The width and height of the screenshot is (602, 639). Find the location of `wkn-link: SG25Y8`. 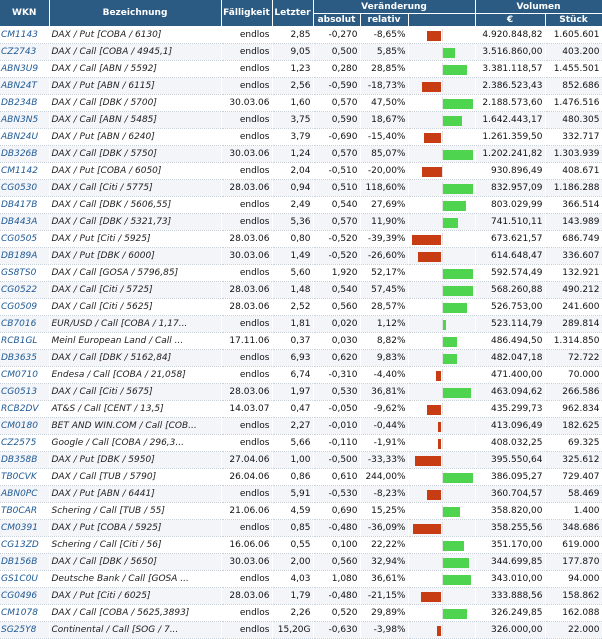

wkn-link: SG25Y8 is located at coordinates (25, 630).